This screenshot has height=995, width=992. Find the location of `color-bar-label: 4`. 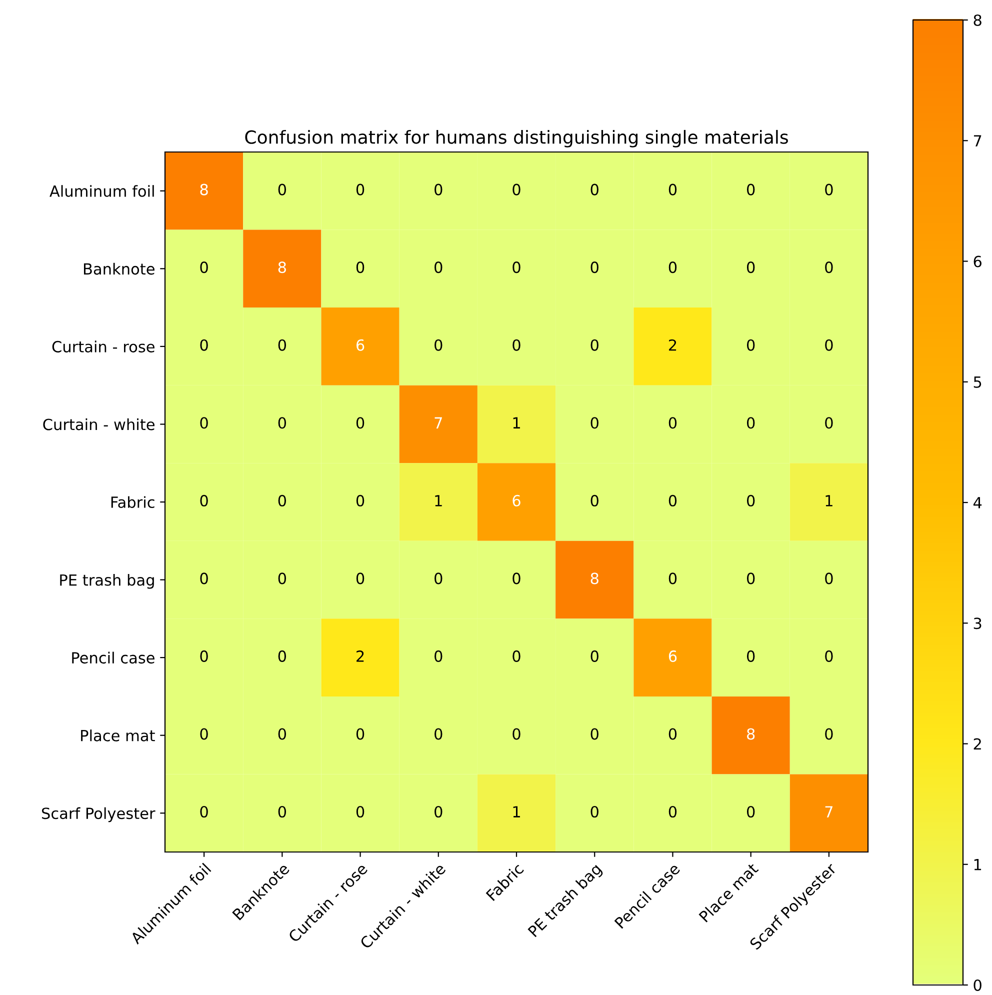

color-bar-label: 4 is located at coordinates (977, 502).